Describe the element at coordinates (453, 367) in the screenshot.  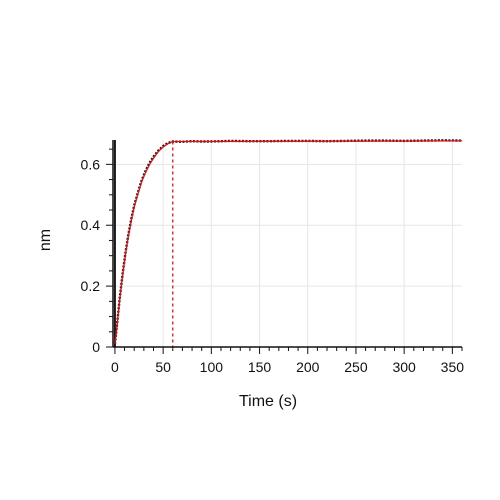
I see `x-tick-label: 350` at that location.